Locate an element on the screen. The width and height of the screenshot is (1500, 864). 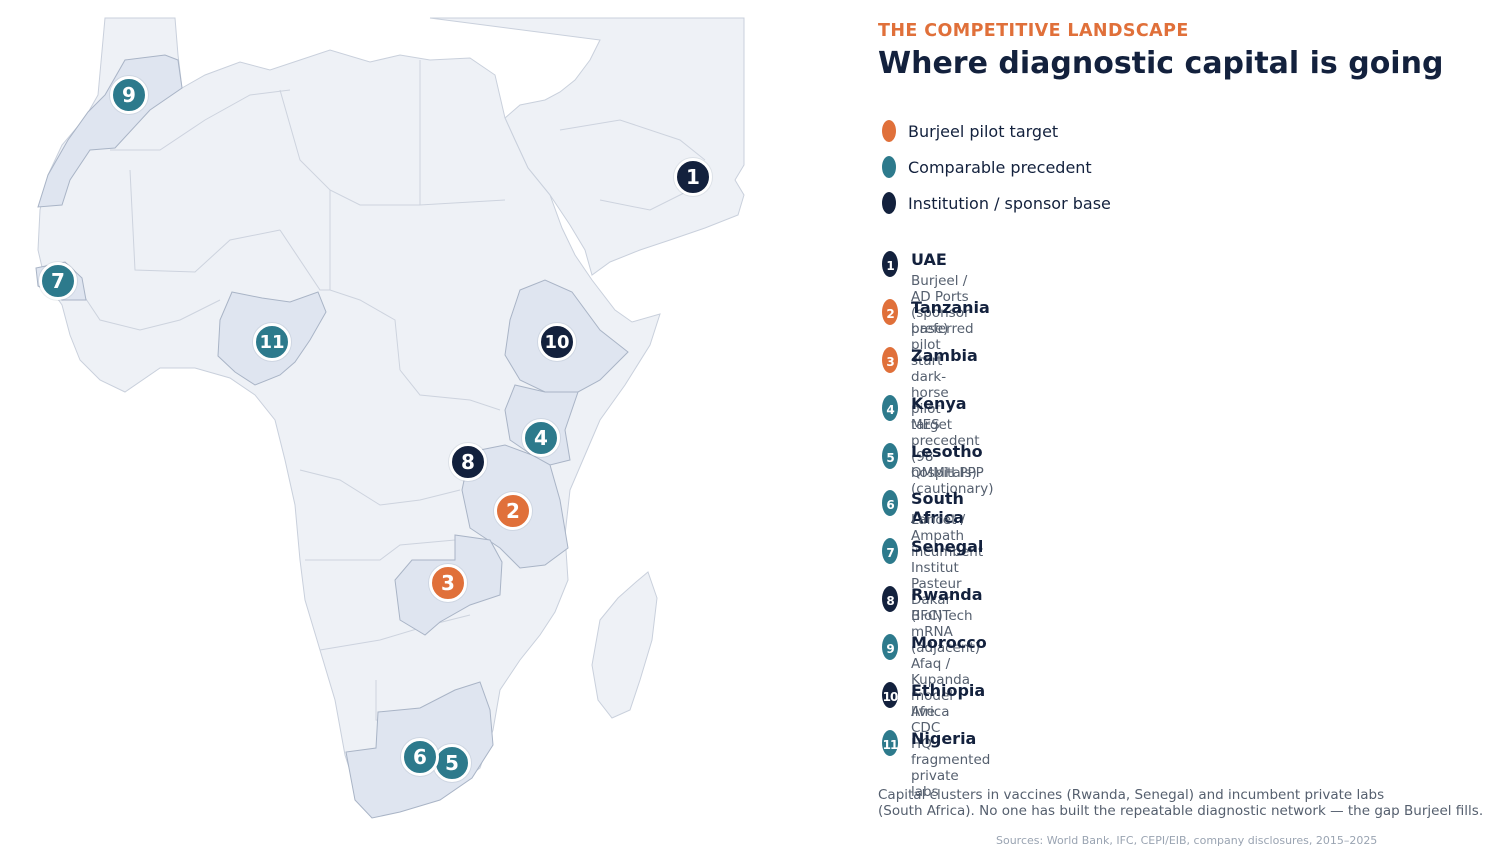
map-marker-senegal: 7 is located at coordinates (58, 281).